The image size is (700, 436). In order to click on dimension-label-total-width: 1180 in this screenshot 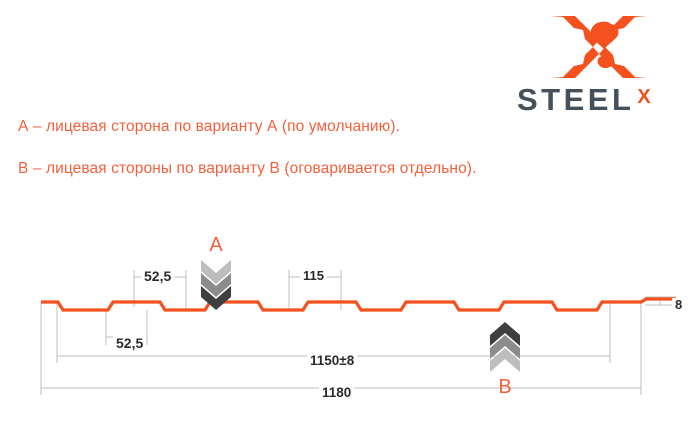, I will do `click(337, 393)`.